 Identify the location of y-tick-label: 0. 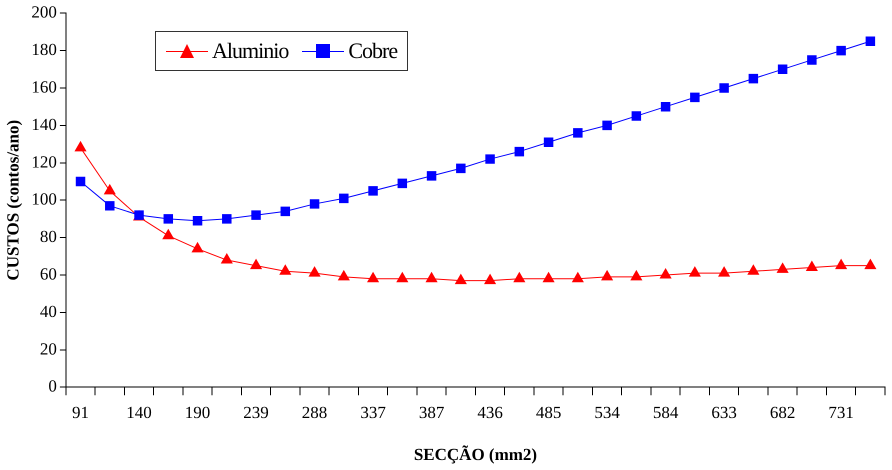
(52, 386).